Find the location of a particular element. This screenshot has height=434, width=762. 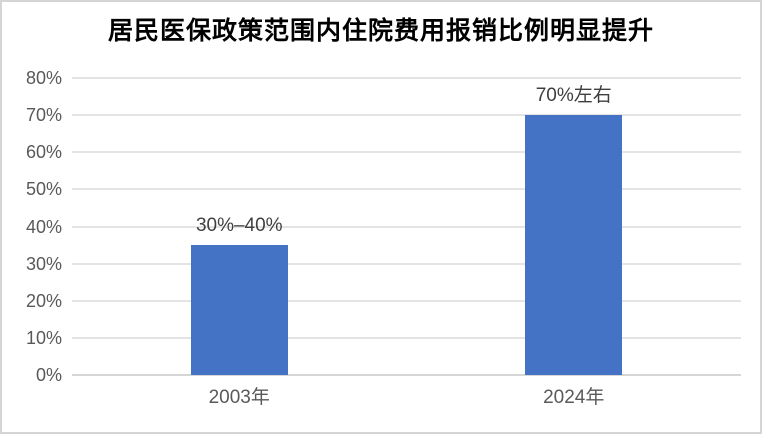

y-tick-label: 70% is located at coordinates (43, 115).